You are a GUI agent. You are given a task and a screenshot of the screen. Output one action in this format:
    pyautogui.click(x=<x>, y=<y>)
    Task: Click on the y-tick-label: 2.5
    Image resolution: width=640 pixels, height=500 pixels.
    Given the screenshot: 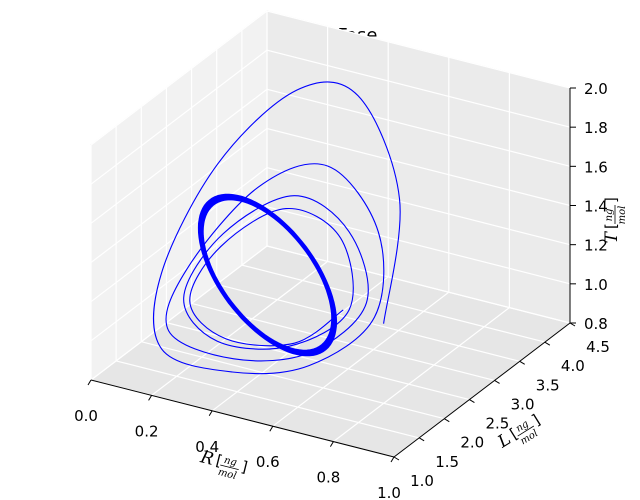 What is the action you would take?
    pyautogui.click(x=497, y=424)
    